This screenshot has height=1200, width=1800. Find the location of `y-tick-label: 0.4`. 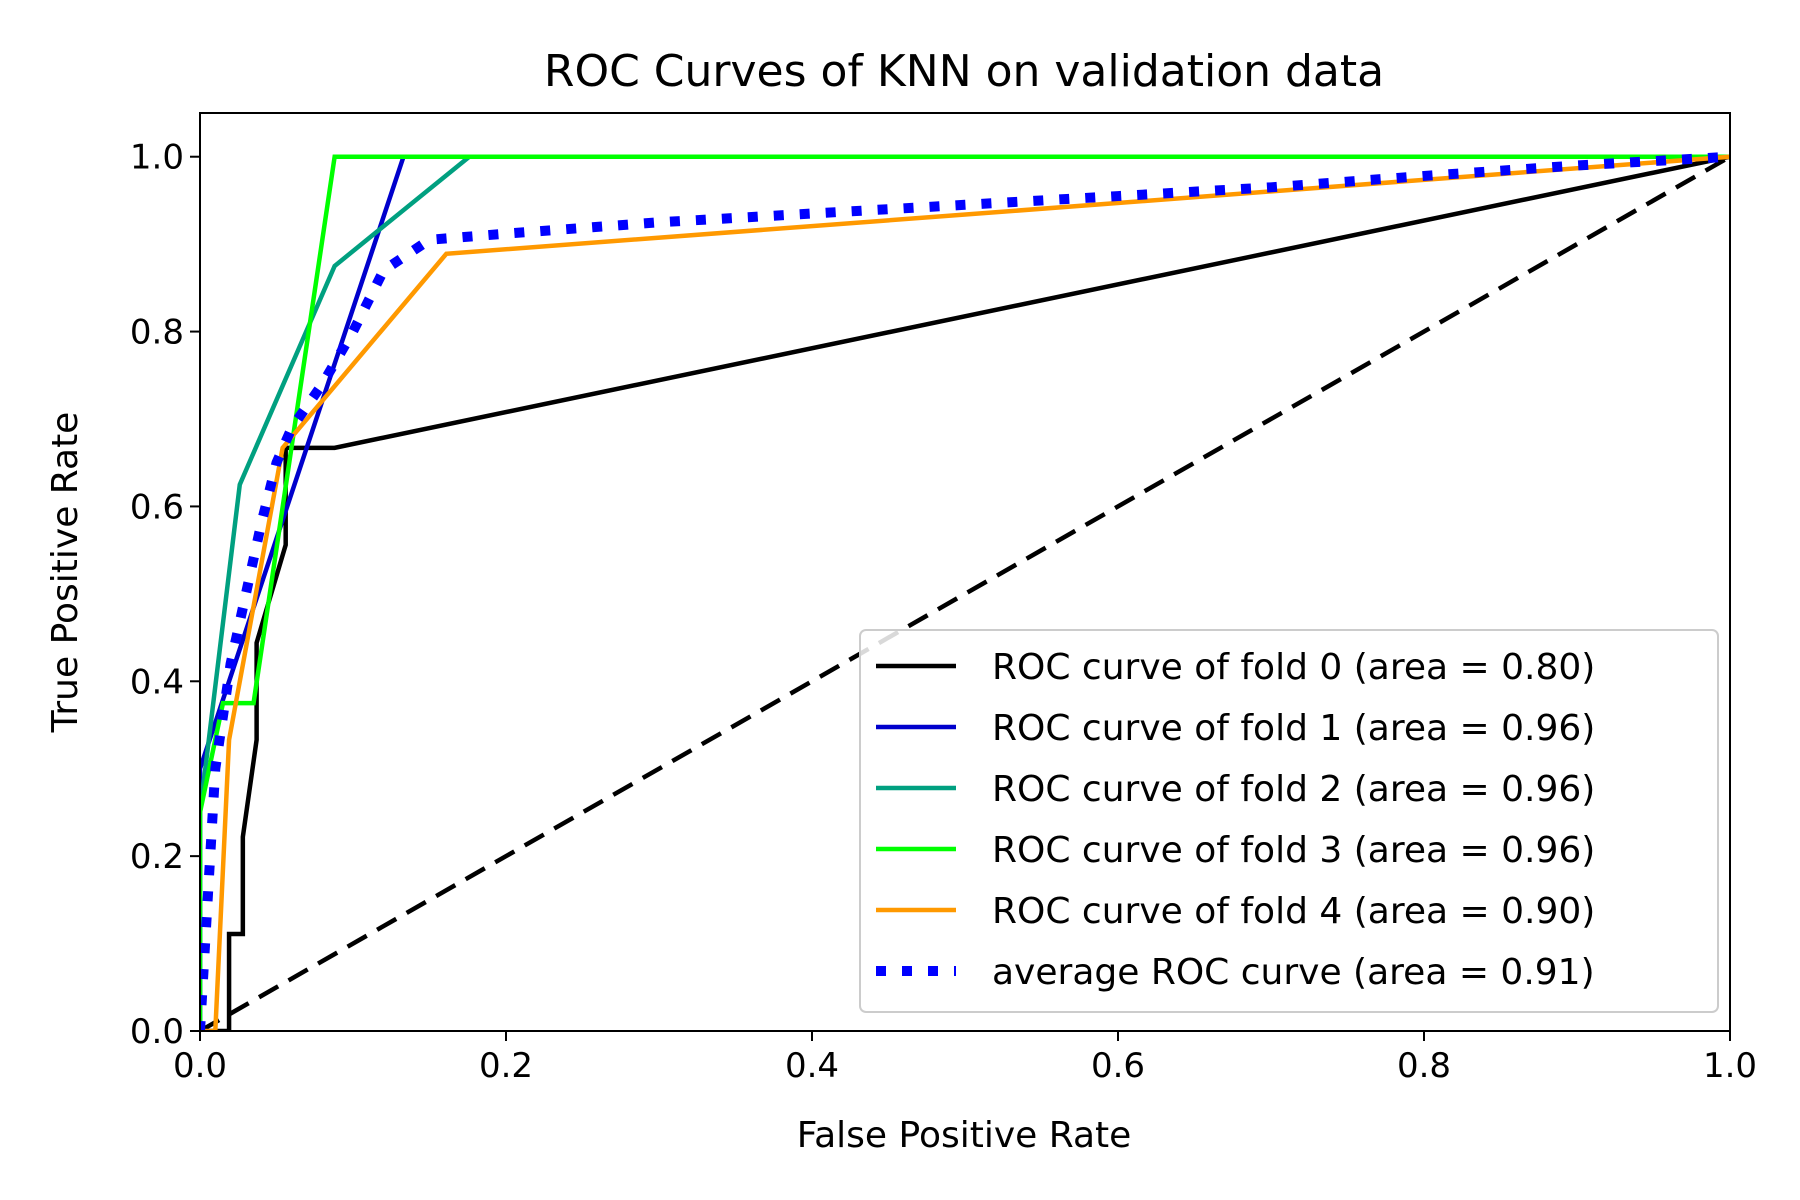

y-tick-label: 0.4 is located at coordinates (157, 682).